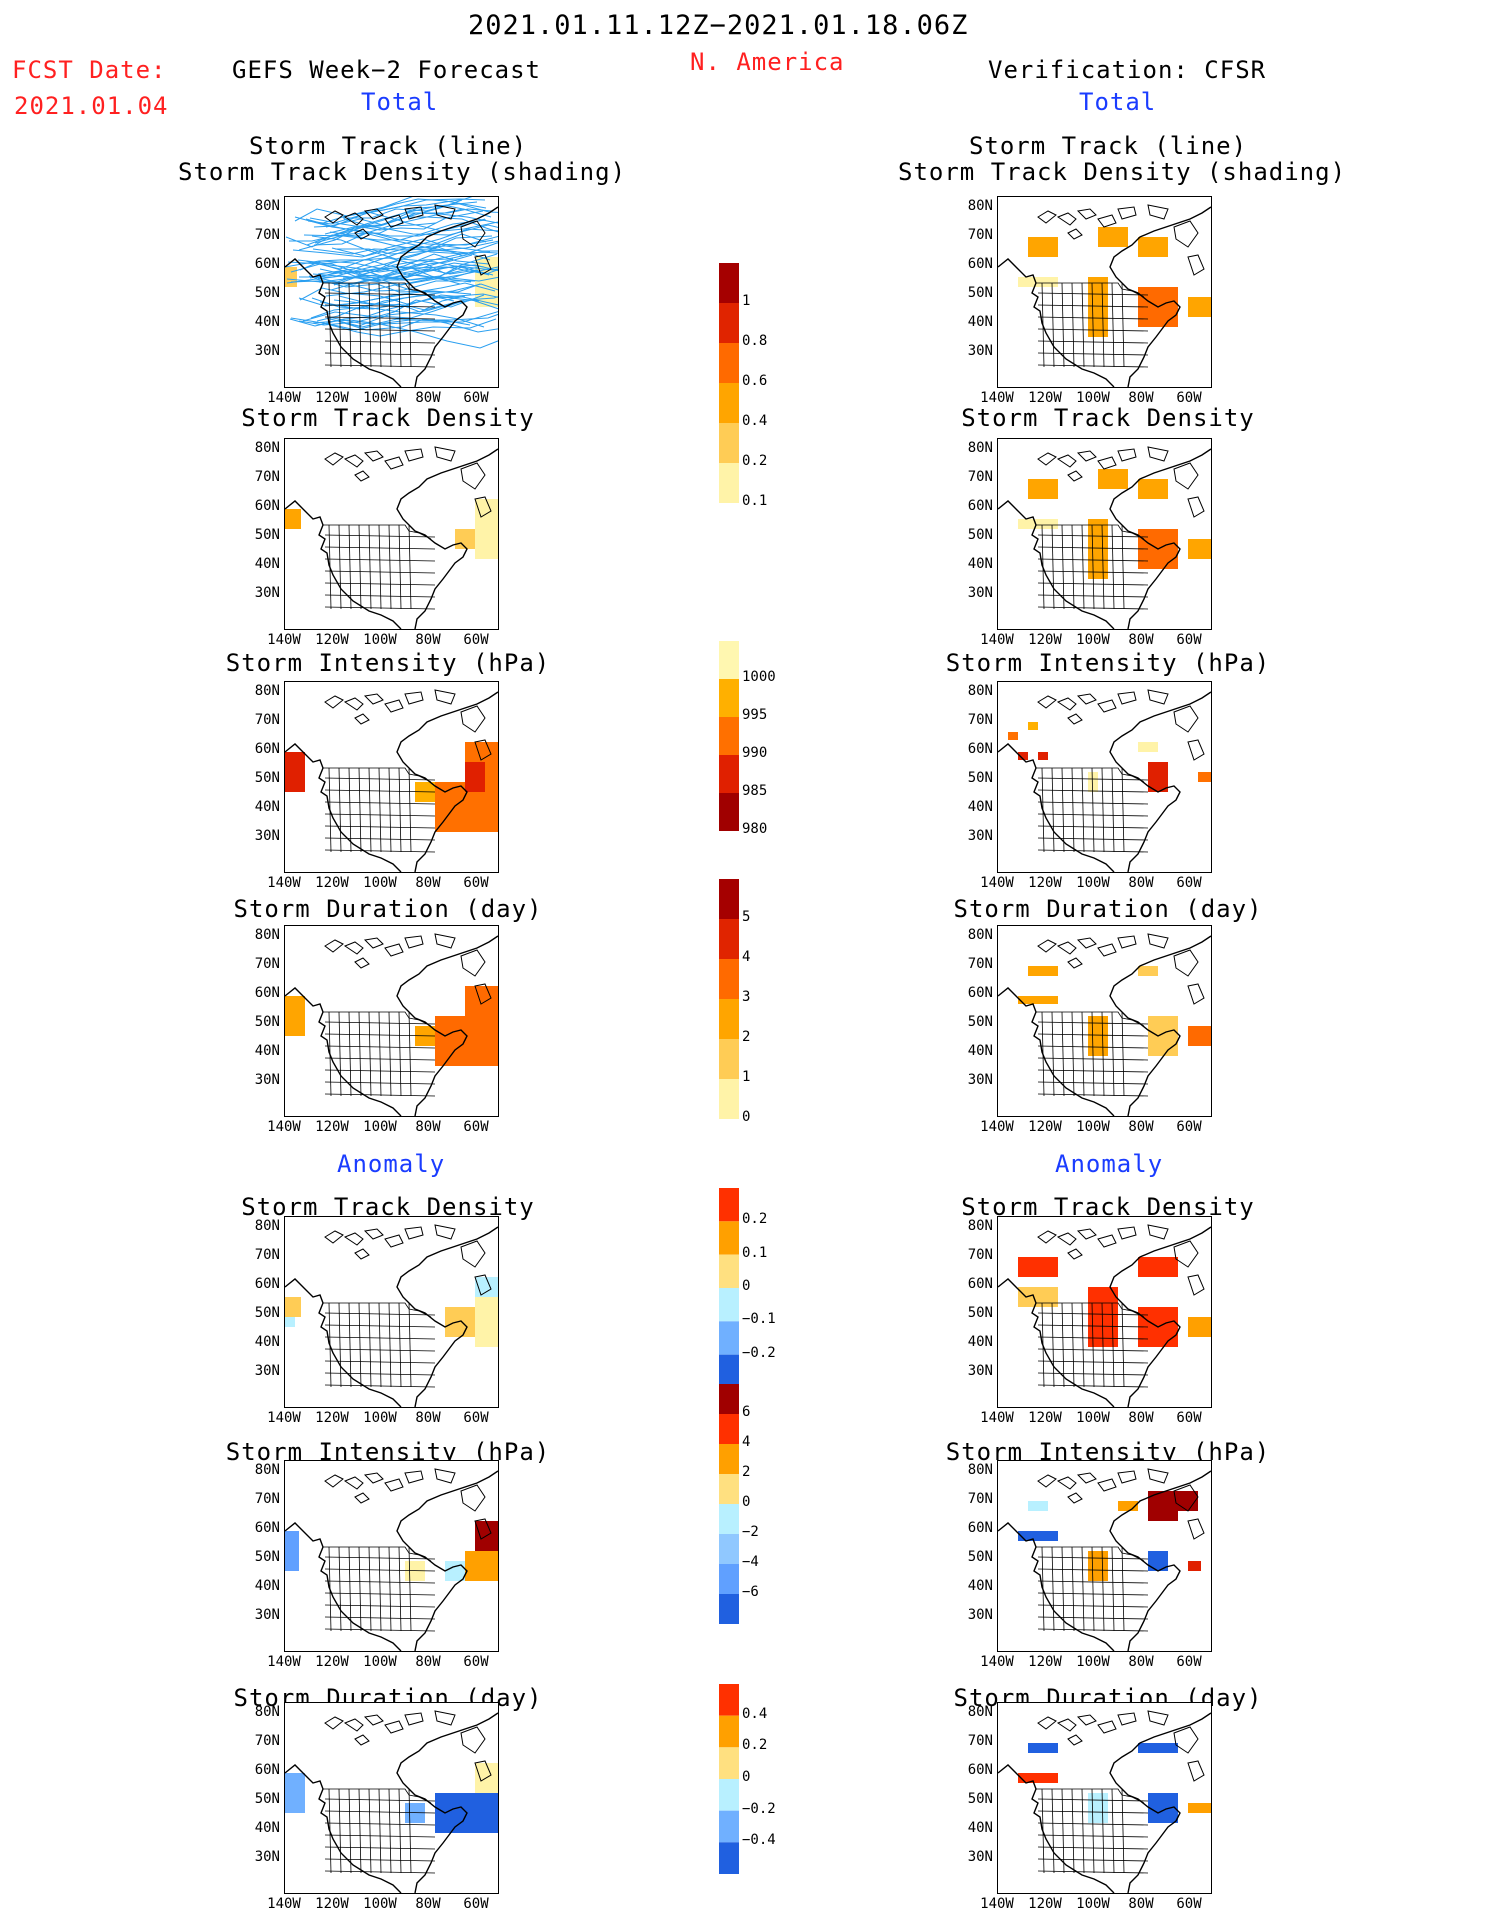  Describe the element at coordinates (750, 1592) in the screenshot. I see `colorbar-label: −6` at that location.